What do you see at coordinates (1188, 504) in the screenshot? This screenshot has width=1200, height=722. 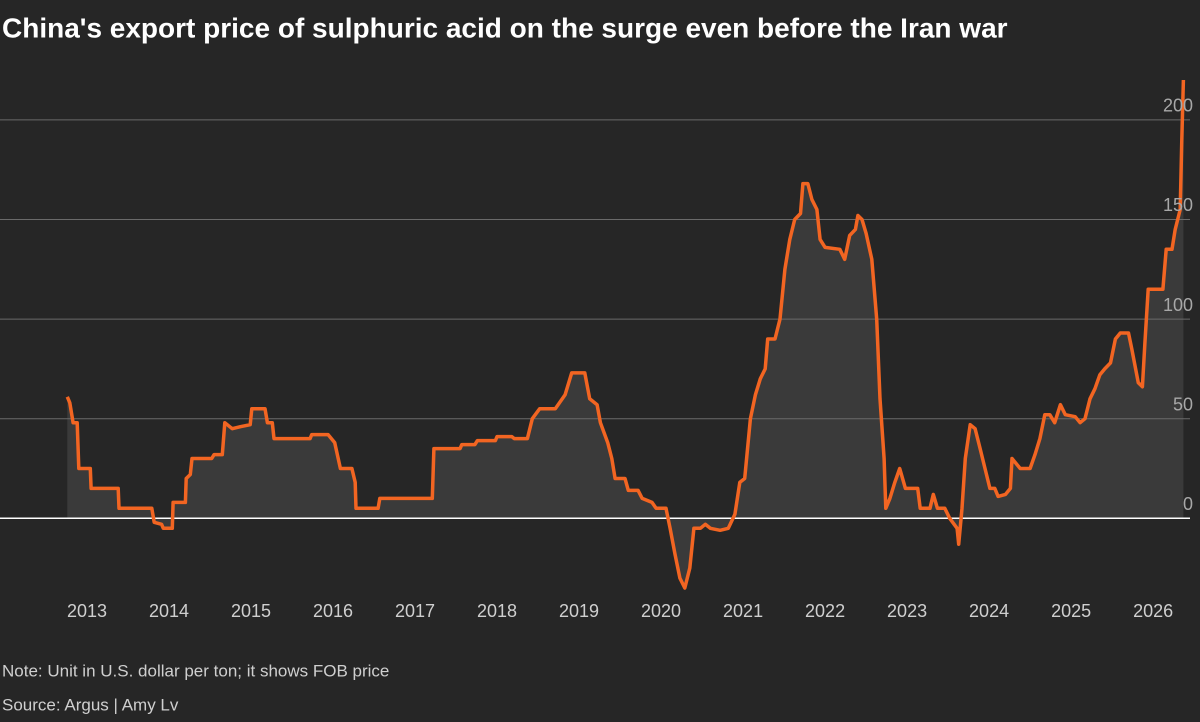 I see `y-tick-label: 0` at bounding box center [1188, 504].